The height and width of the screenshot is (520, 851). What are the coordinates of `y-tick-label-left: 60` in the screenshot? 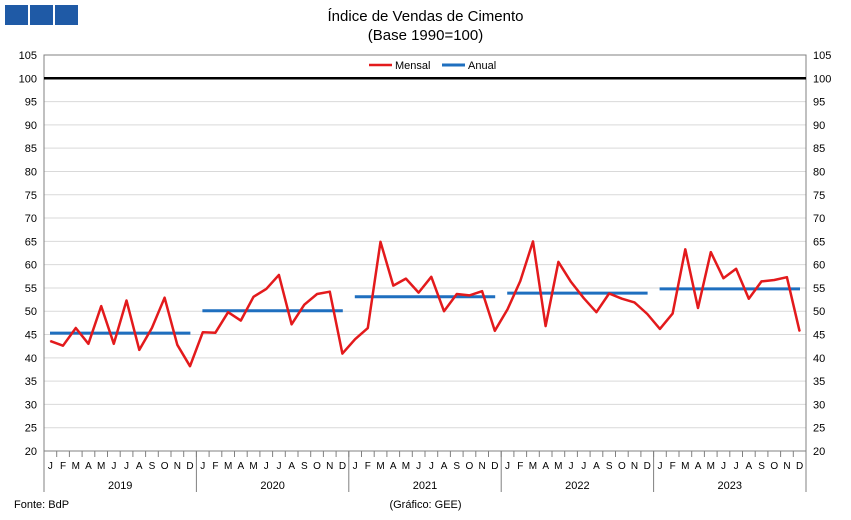 It's located at (31, 266).